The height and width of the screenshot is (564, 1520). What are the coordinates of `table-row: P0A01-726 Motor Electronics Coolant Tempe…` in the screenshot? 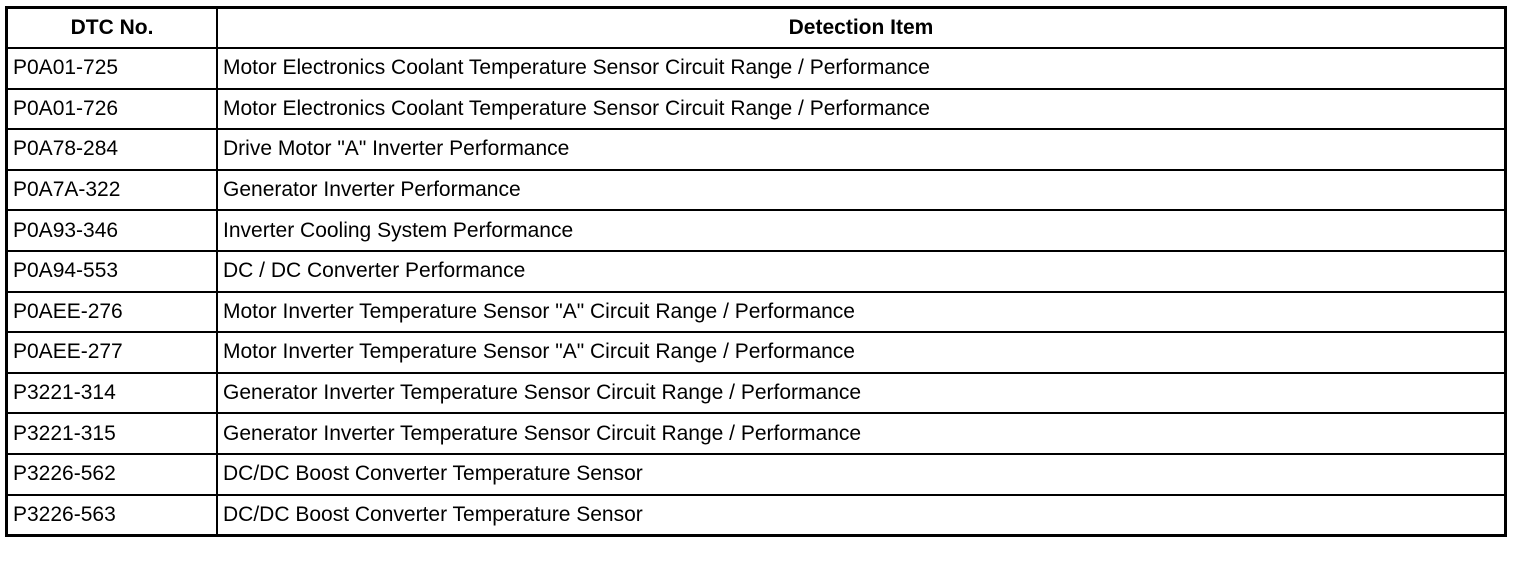 It's located at (756, 109).